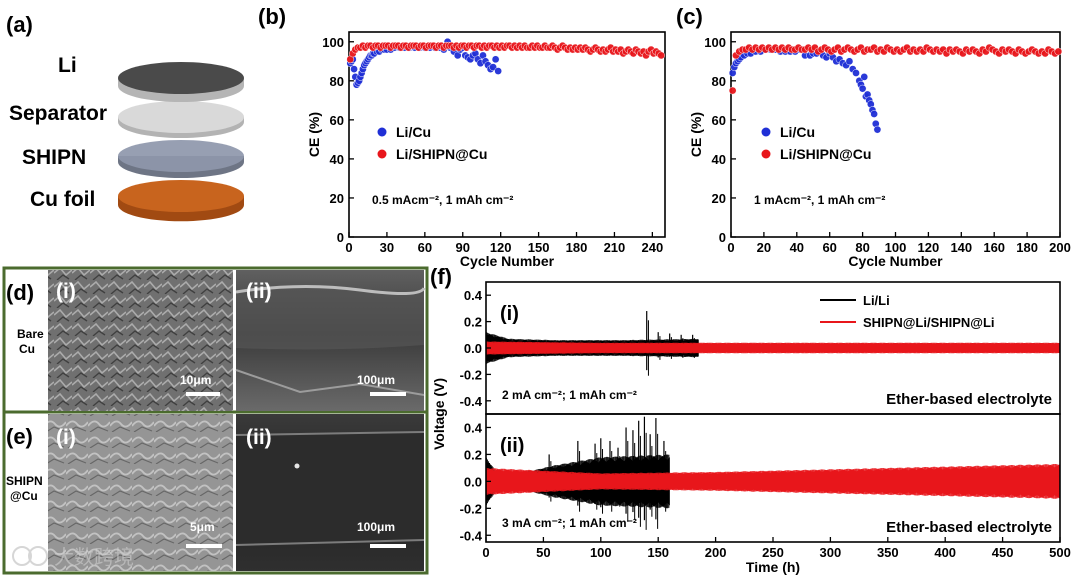 The width and height of the screenshot is (1080, 578). Describe the element at coordinates (204, 546) in the screenshot. I see `scale-bar-e-i` at that location.